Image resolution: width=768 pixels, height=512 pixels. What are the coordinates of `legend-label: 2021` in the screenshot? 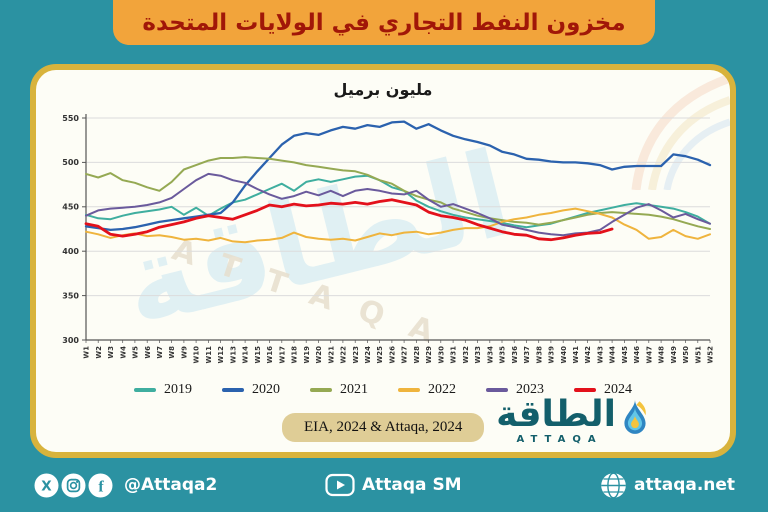 It's located at (354, 389).